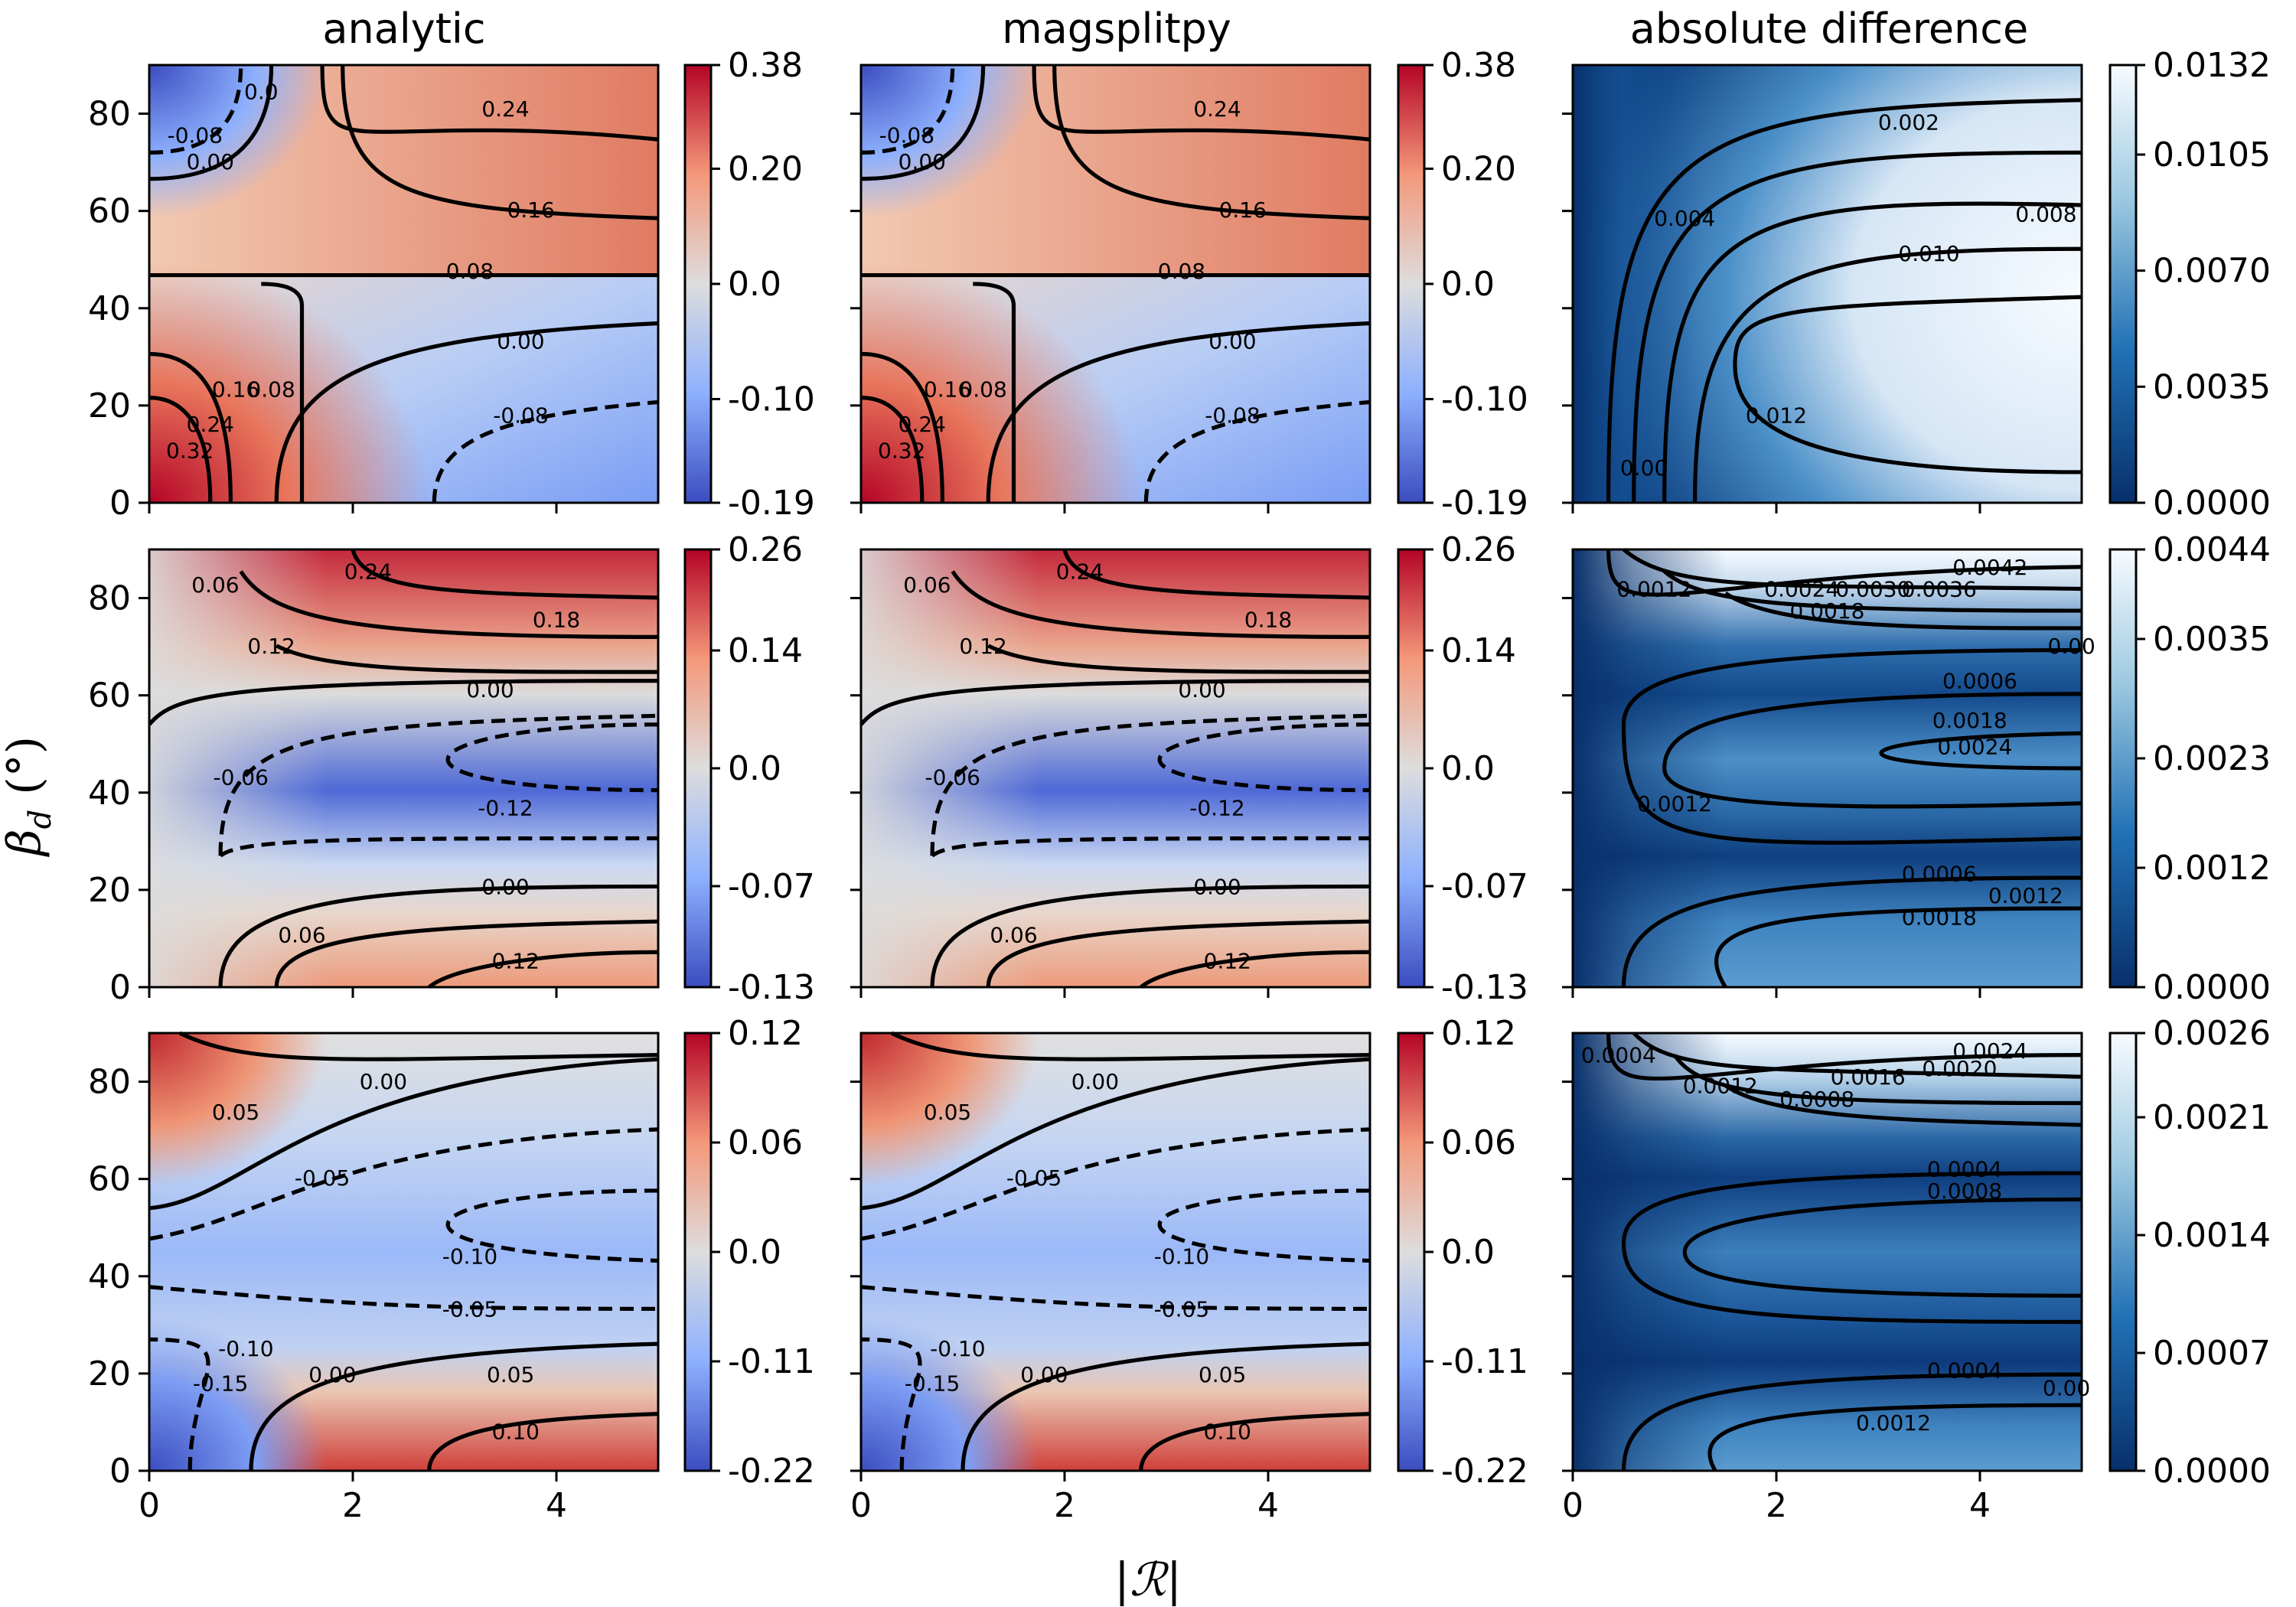  I want to click on colorbar-tick-label: -0.19, so click(771, 504).